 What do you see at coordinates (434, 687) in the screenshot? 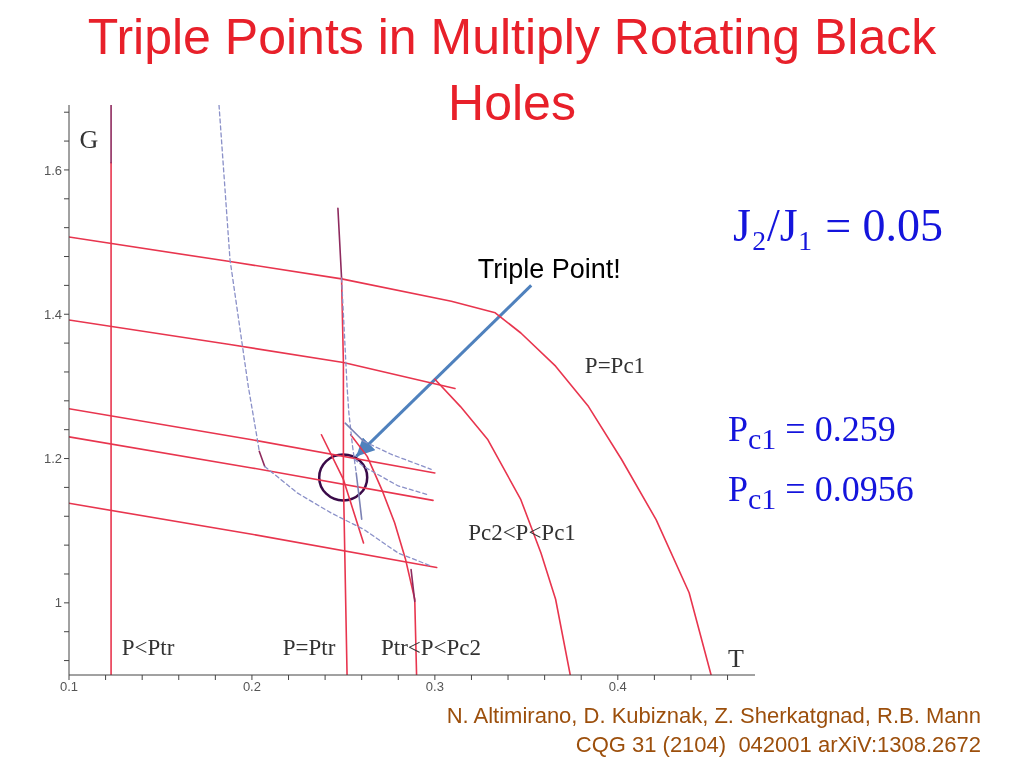
I see `x-tick-label: 0.3` at bounding box center [434, 687].